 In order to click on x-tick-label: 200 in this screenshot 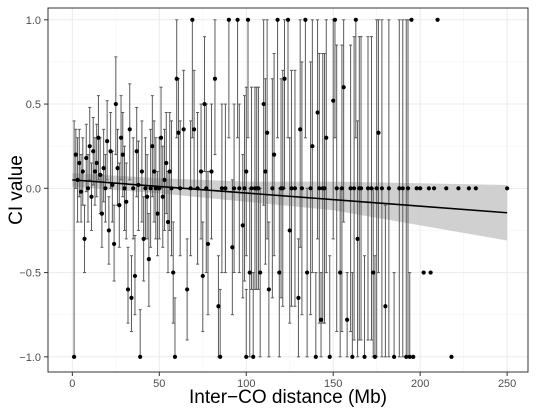, I will do `click(420, 384)`.